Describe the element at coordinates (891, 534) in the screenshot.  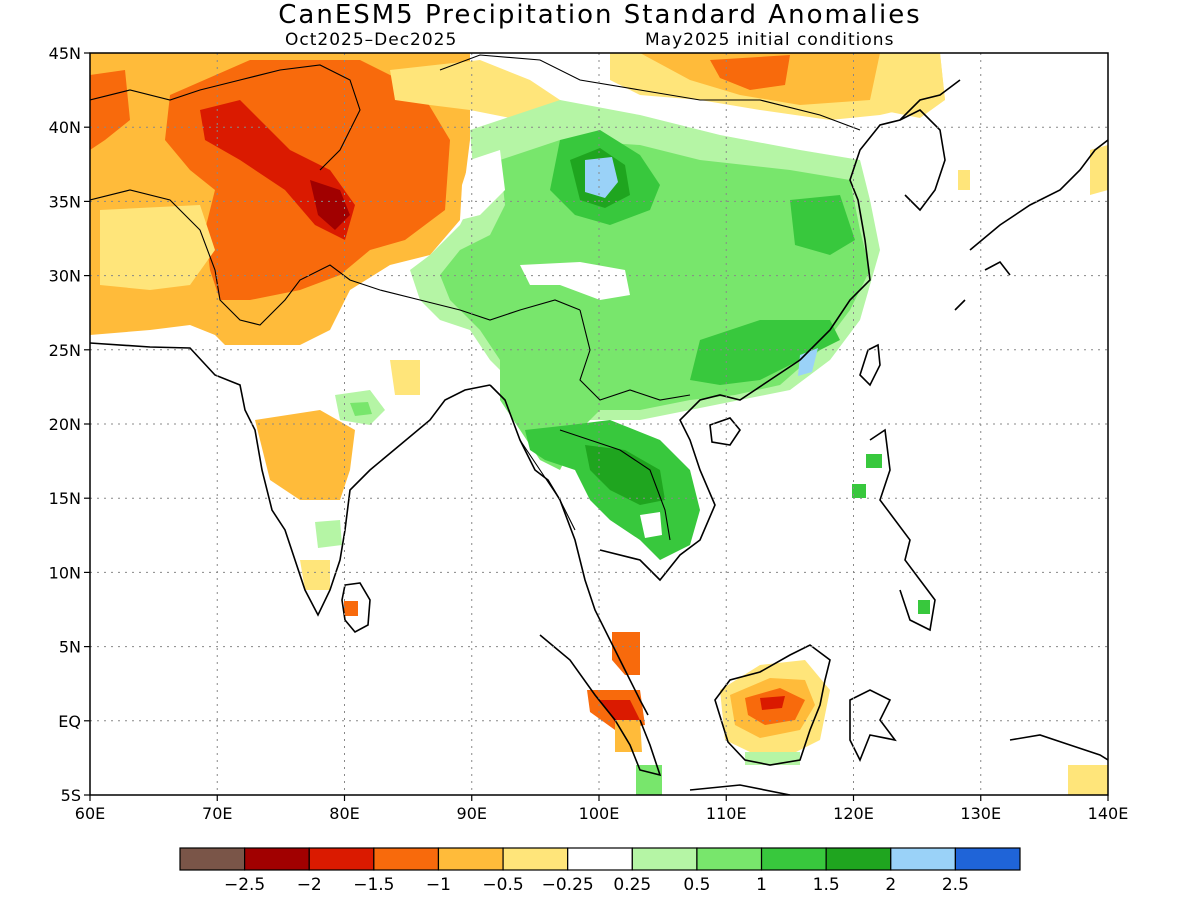
I see `anomaly-region-wet-philippines` at that location.